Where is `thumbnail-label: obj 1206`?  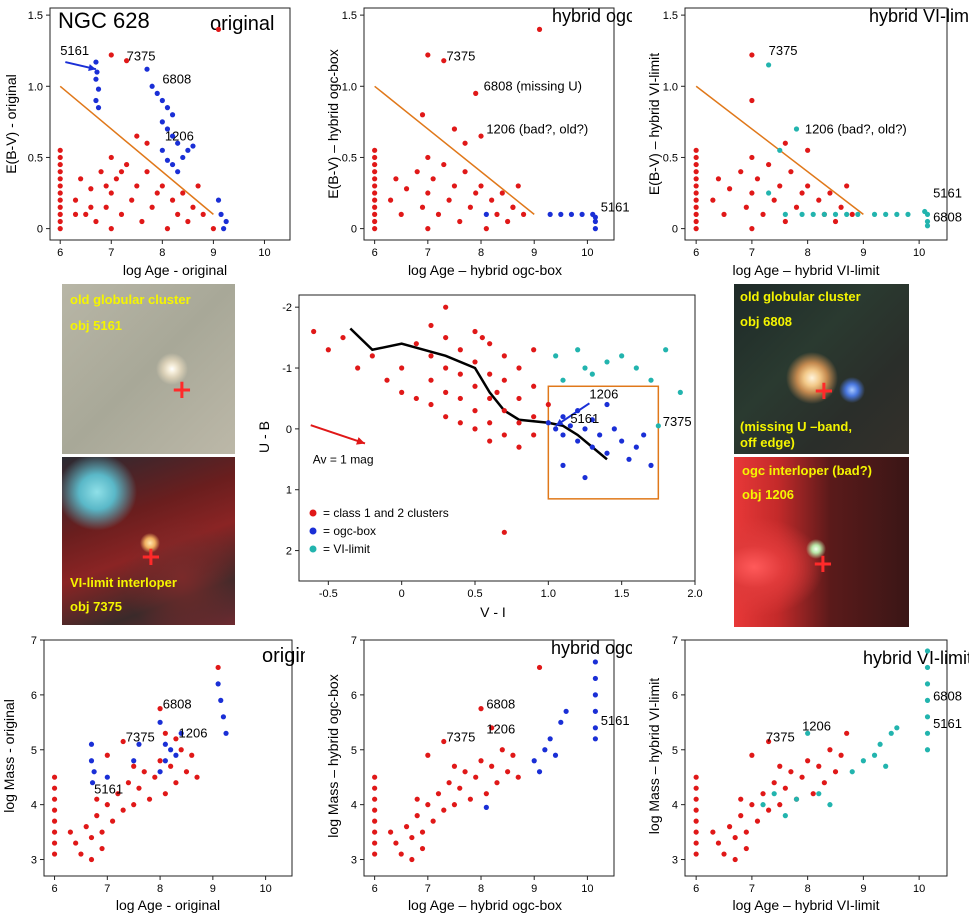
thumbnail-label: obj 1206 is located at coordinates (768, 494).